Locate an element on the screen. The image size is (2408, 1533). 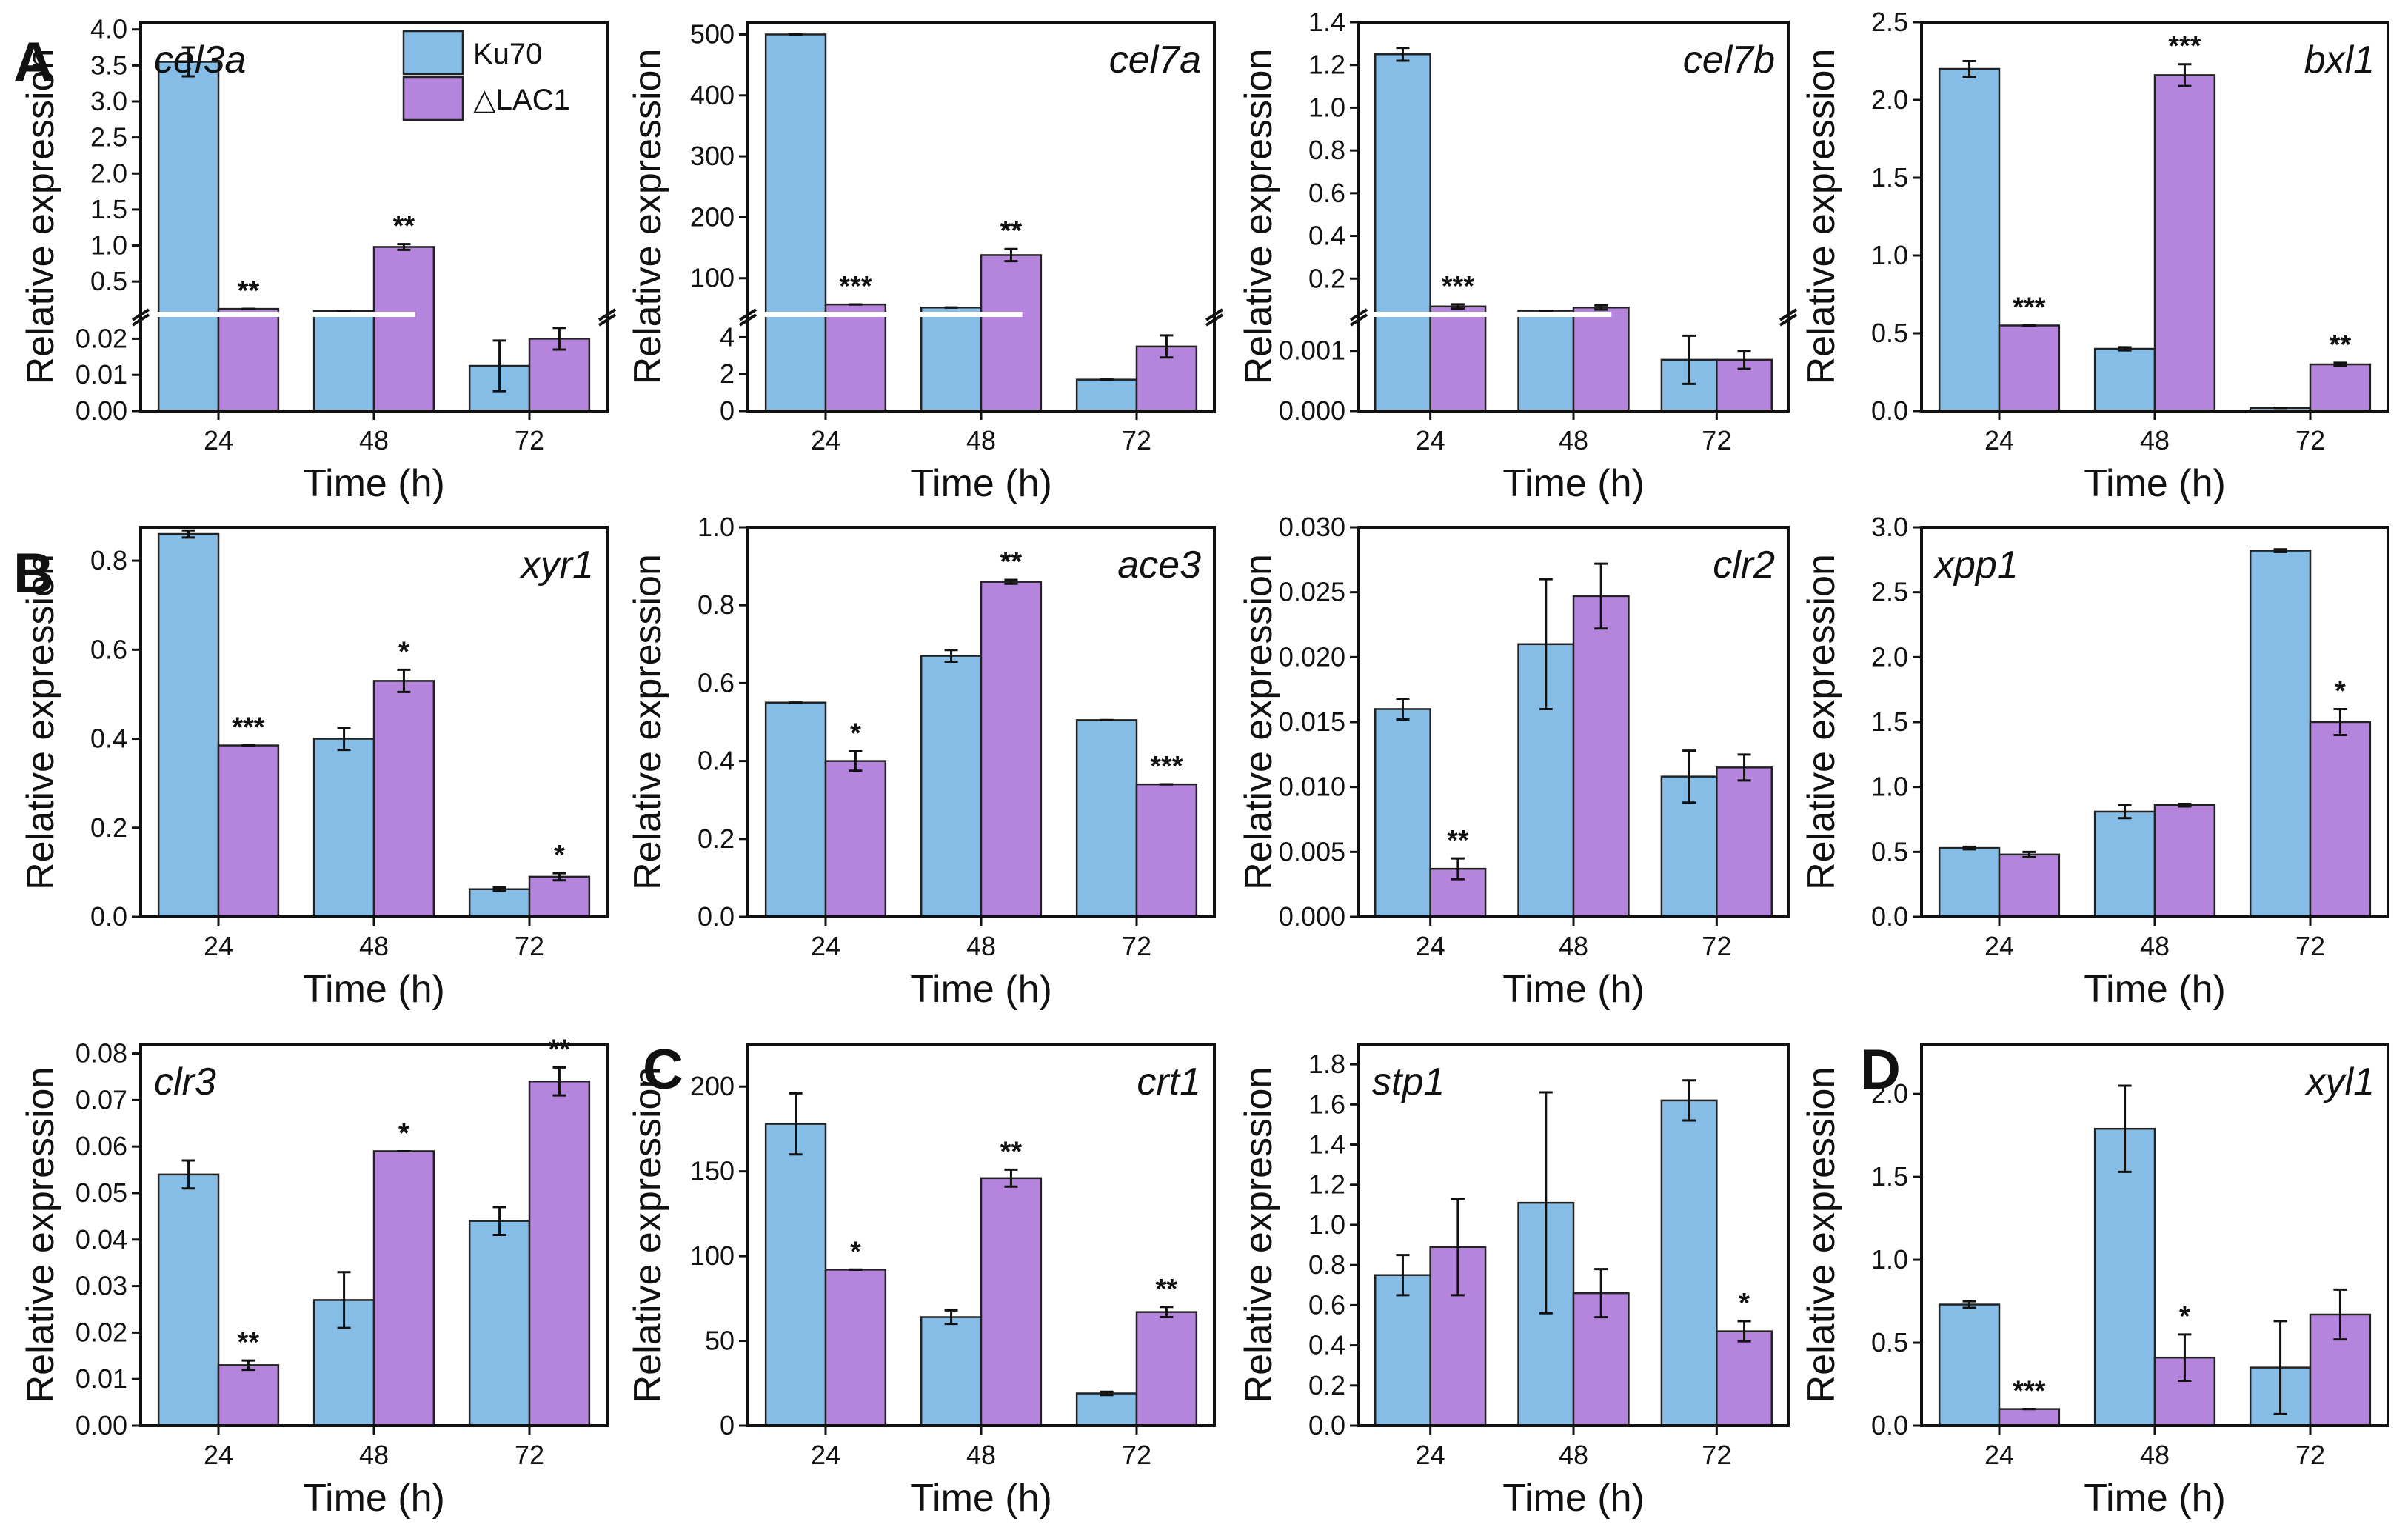
legend: Ku70 △LAC1 is located at coordinates (486, 75).